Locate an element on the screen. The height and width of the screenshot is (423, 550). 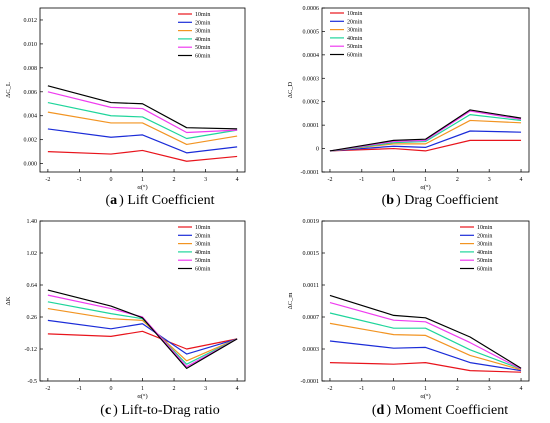
caption-drag: (b) Drag Coefficient is located at coordinates (440, 200).